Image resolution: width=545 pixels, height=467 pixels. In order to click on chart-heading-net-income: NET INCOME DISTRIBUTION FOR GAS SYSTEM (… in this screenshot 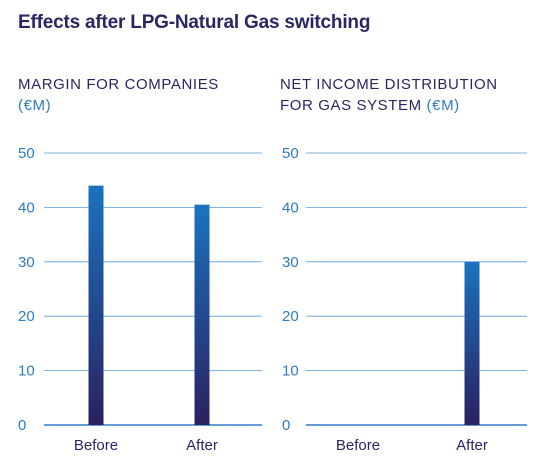, I will do `click(389, 95)`.